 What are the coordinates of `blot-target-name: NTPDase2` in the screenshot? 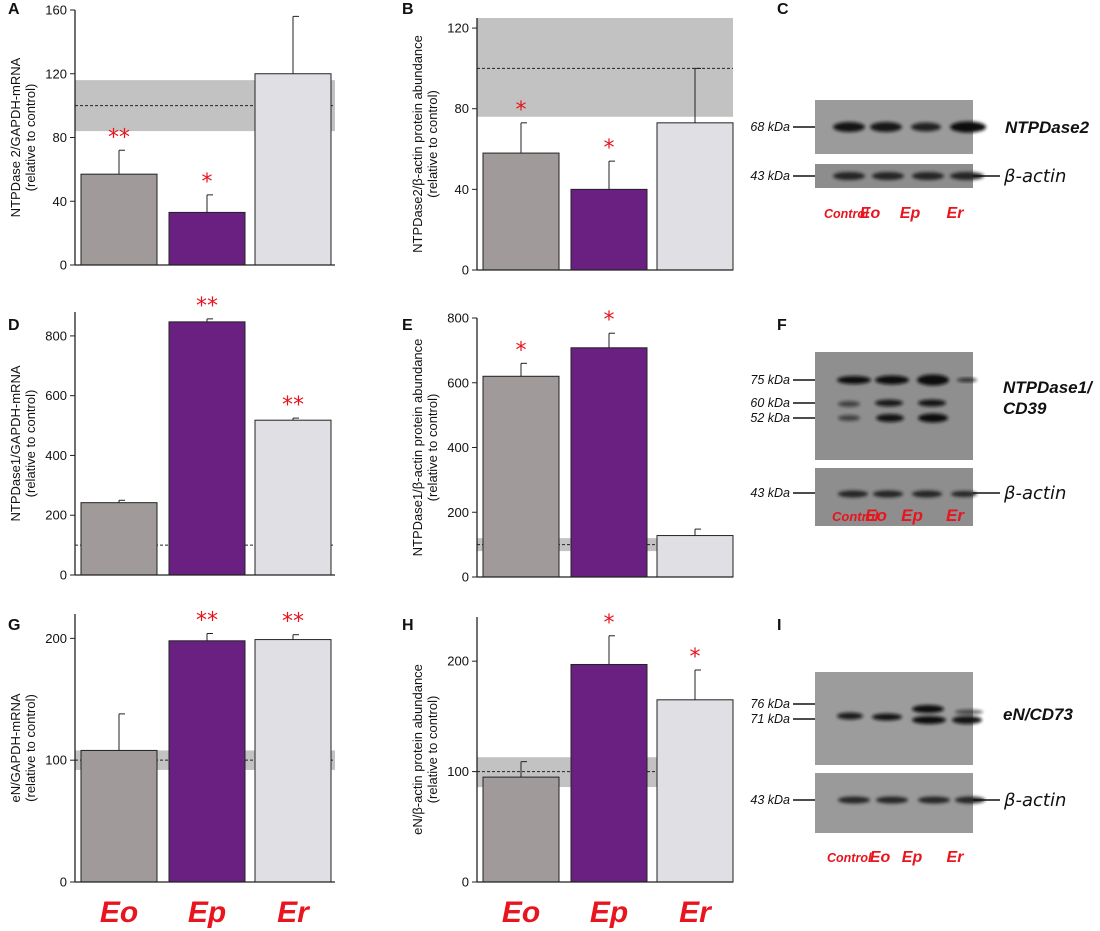 It's located at (1047, 127).